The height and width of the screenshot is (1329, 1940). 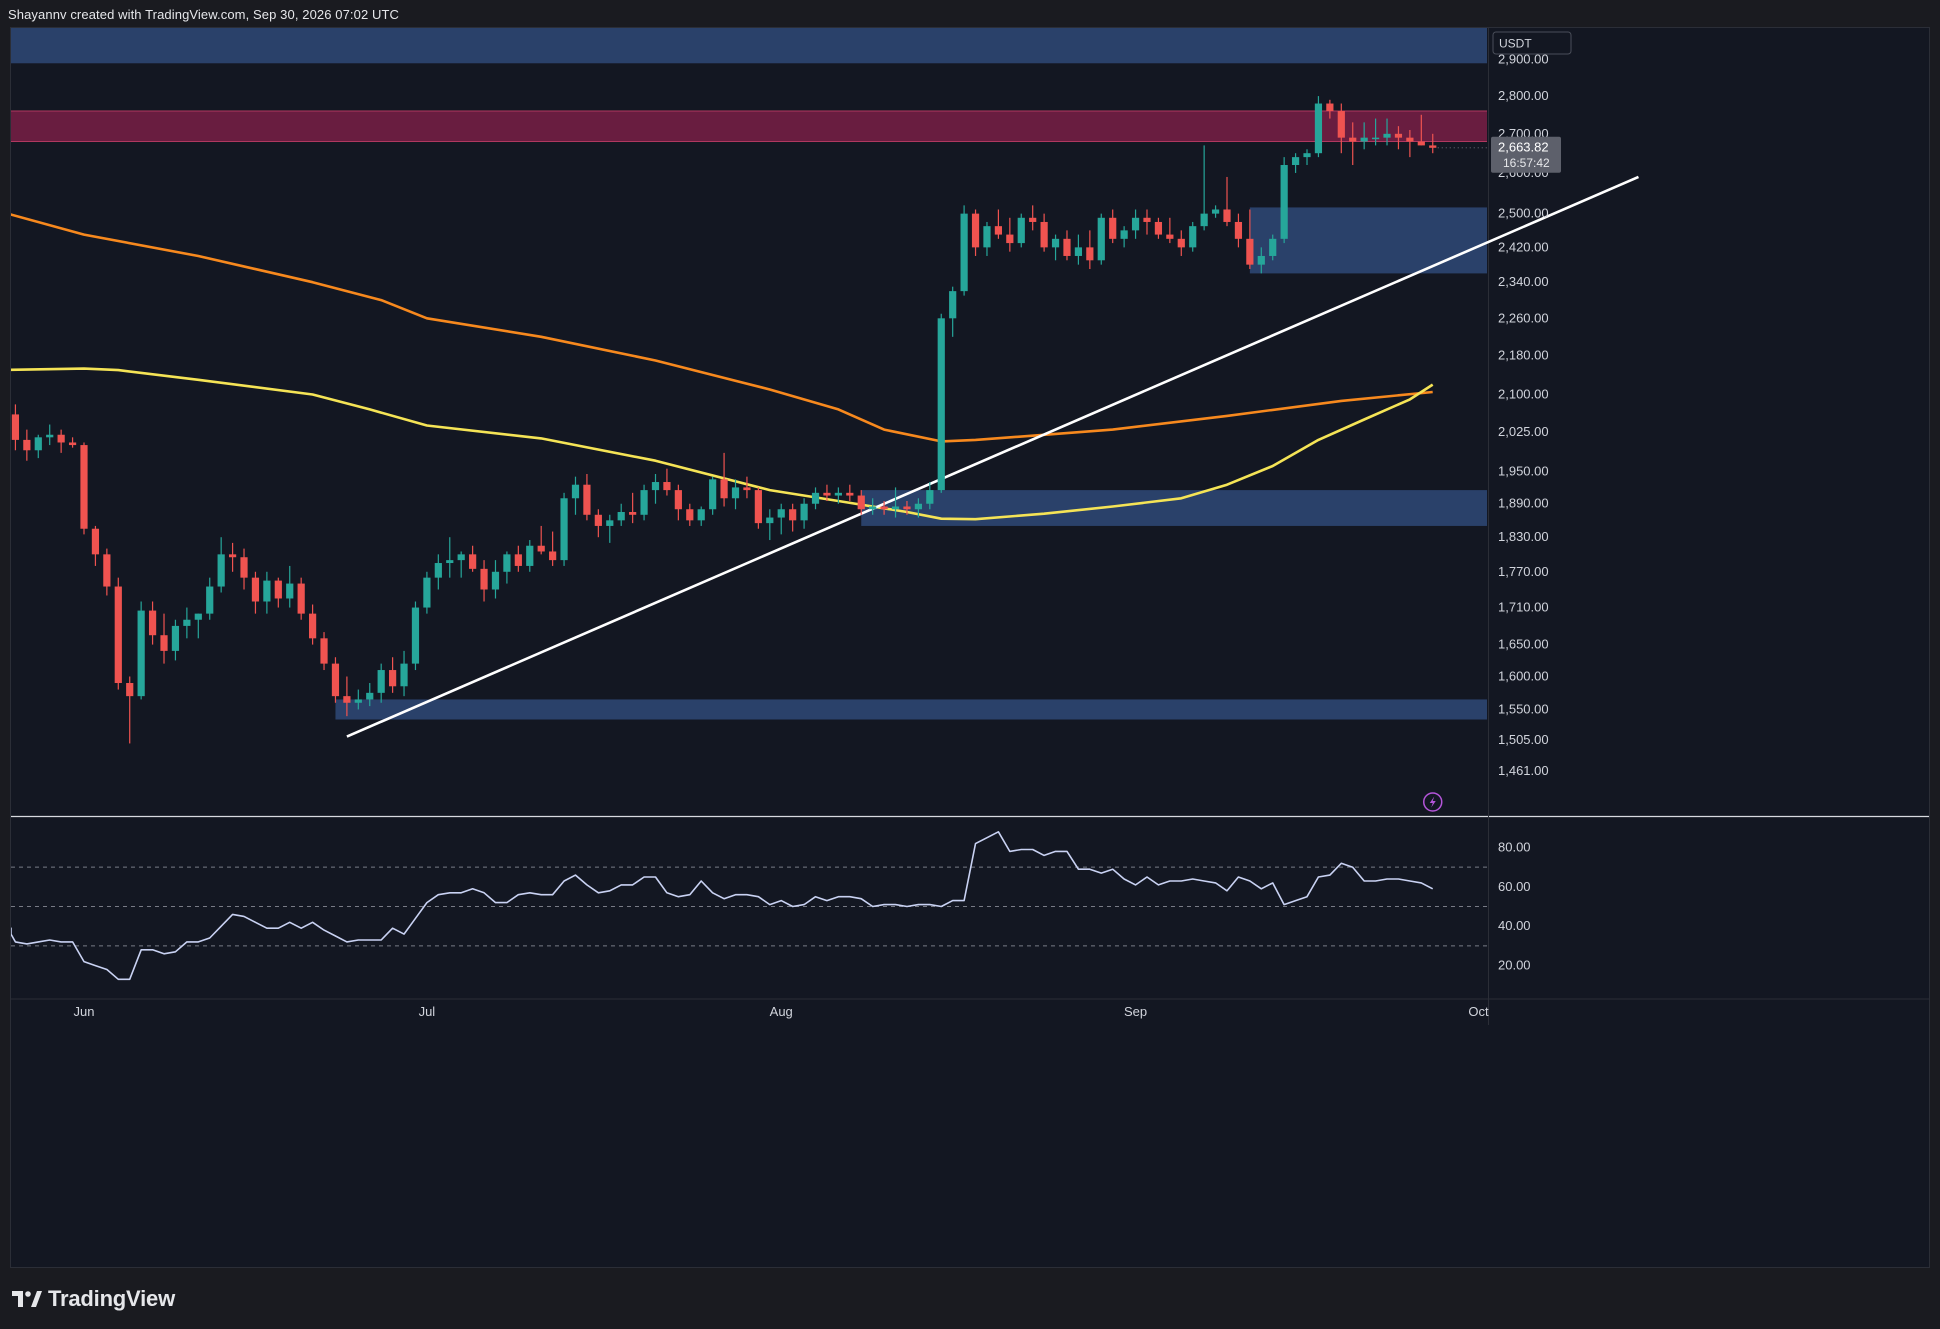 I want to click on price-tick-label: 1,461.00, so click(x=1523, y=770).